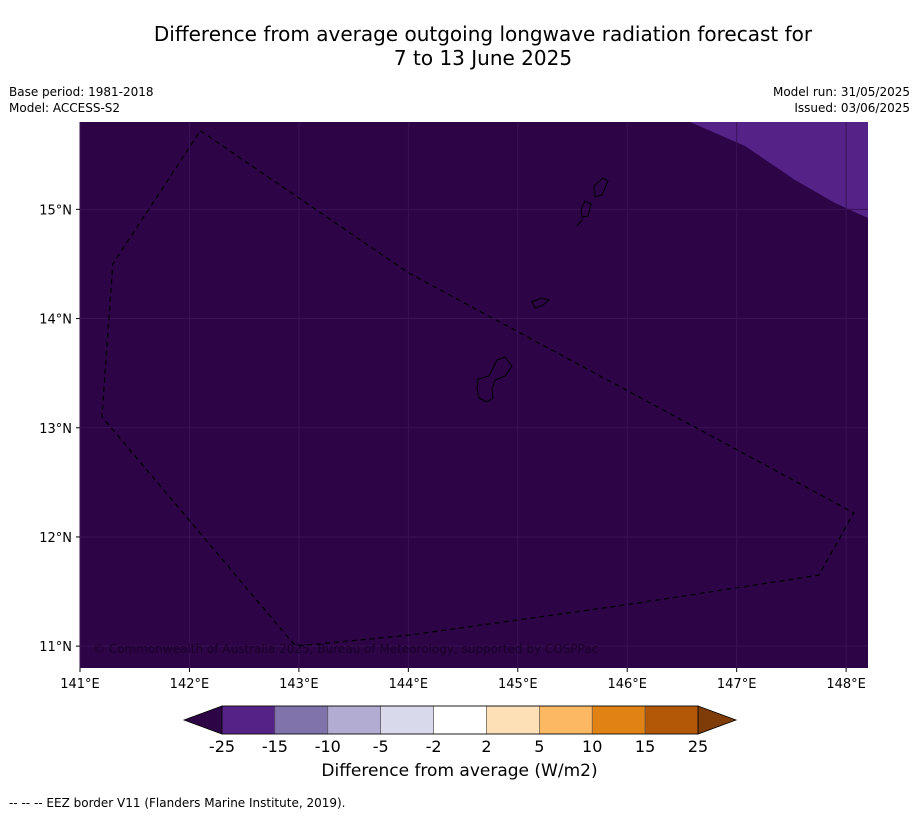 Image resolution: width=919 pixels, height=816 pixels. What do you see at coordinates (434, 746) in the screenshot?
I see `colorbar-tick-label: -2` at bounding box center [434, 746].